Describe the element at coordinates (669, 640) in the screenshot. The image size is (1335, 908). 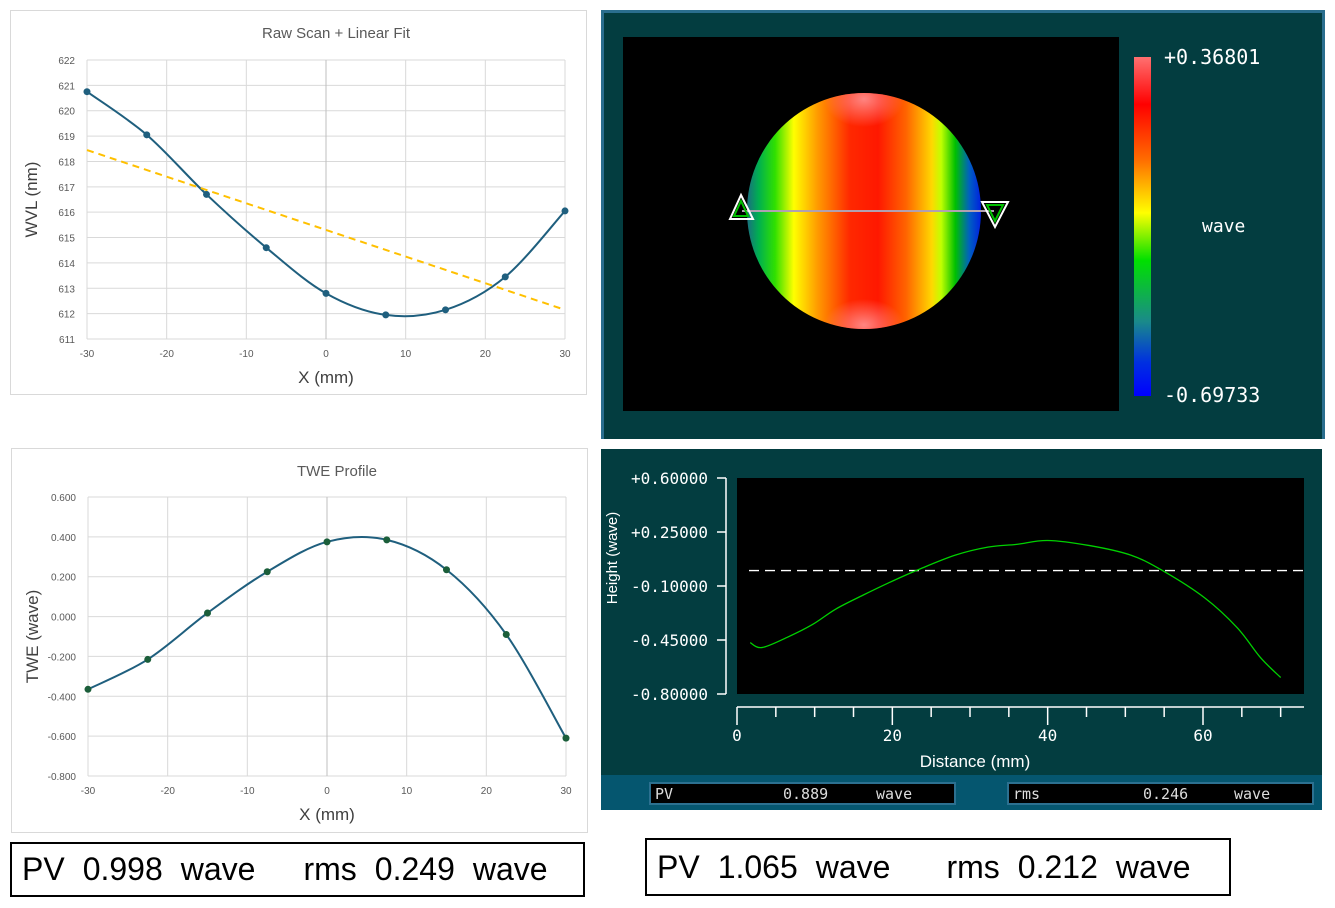
I see `y-tick-label: -0.45000` at that location.